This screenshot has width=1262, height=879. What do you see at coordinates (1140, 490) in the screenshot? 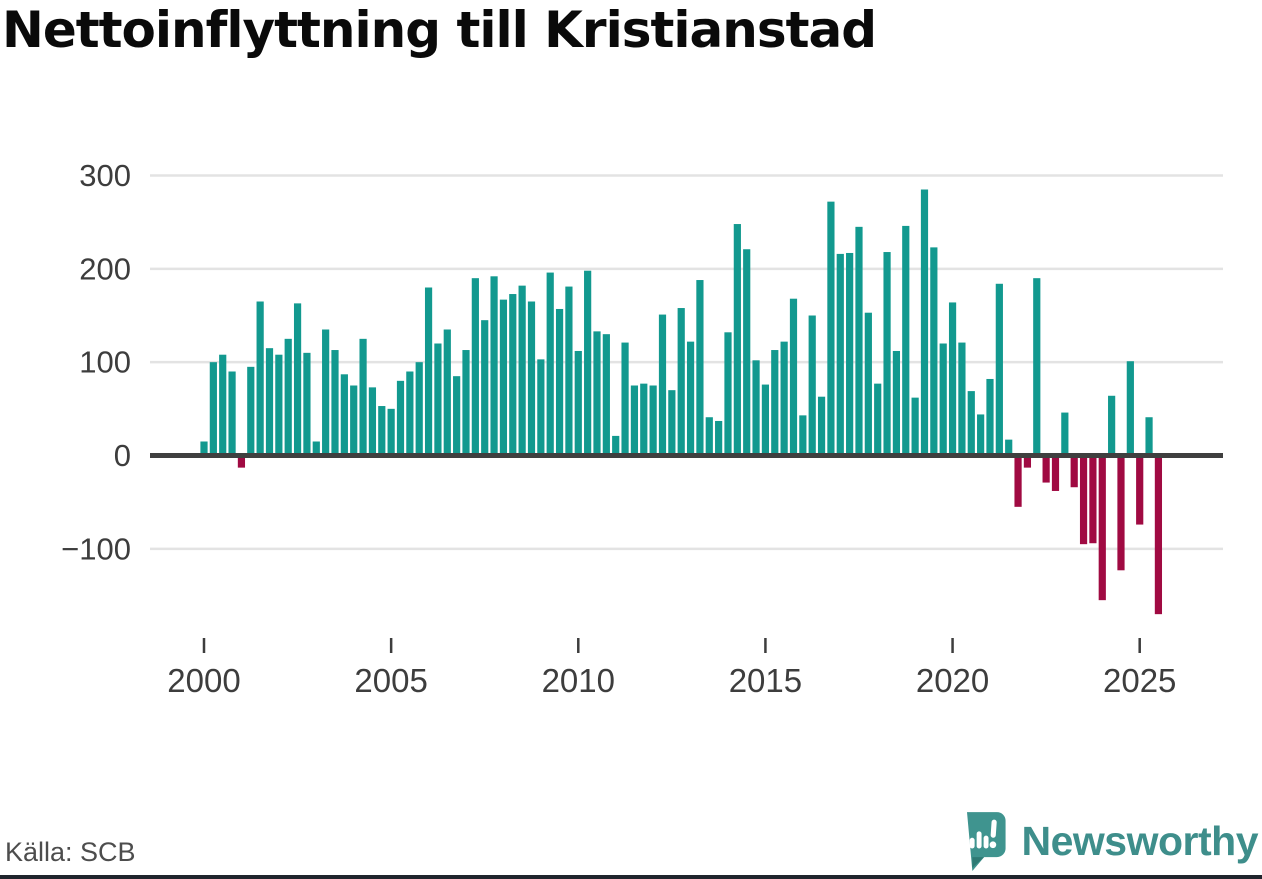
I see `bar-2025-q1` at bounding box center [1140, 490].